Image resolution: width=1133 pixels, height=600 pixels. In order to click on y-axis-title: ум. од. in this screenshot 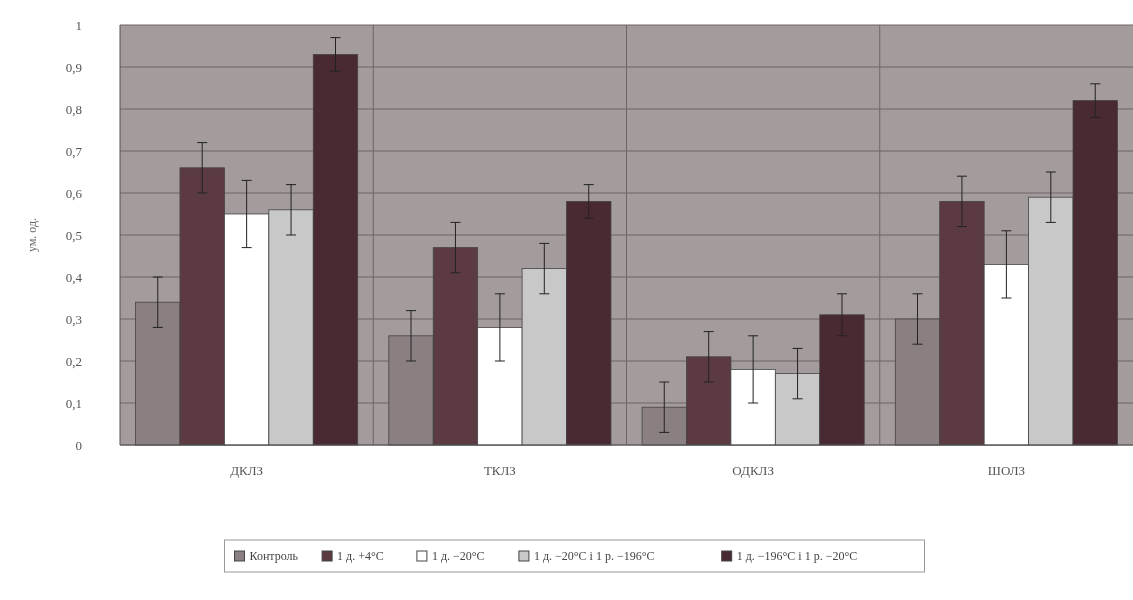, I will do `click(32, 235)`.